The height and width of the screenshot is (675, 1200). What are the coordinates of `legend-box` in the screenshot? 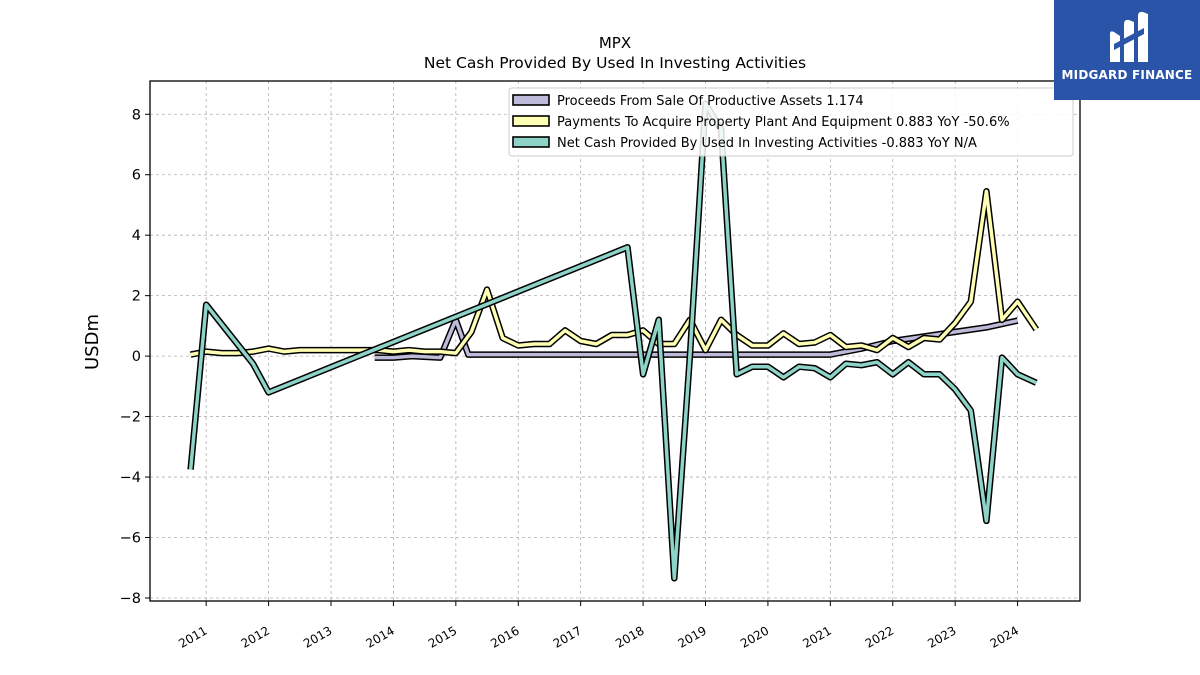 It's located at (791, 122).